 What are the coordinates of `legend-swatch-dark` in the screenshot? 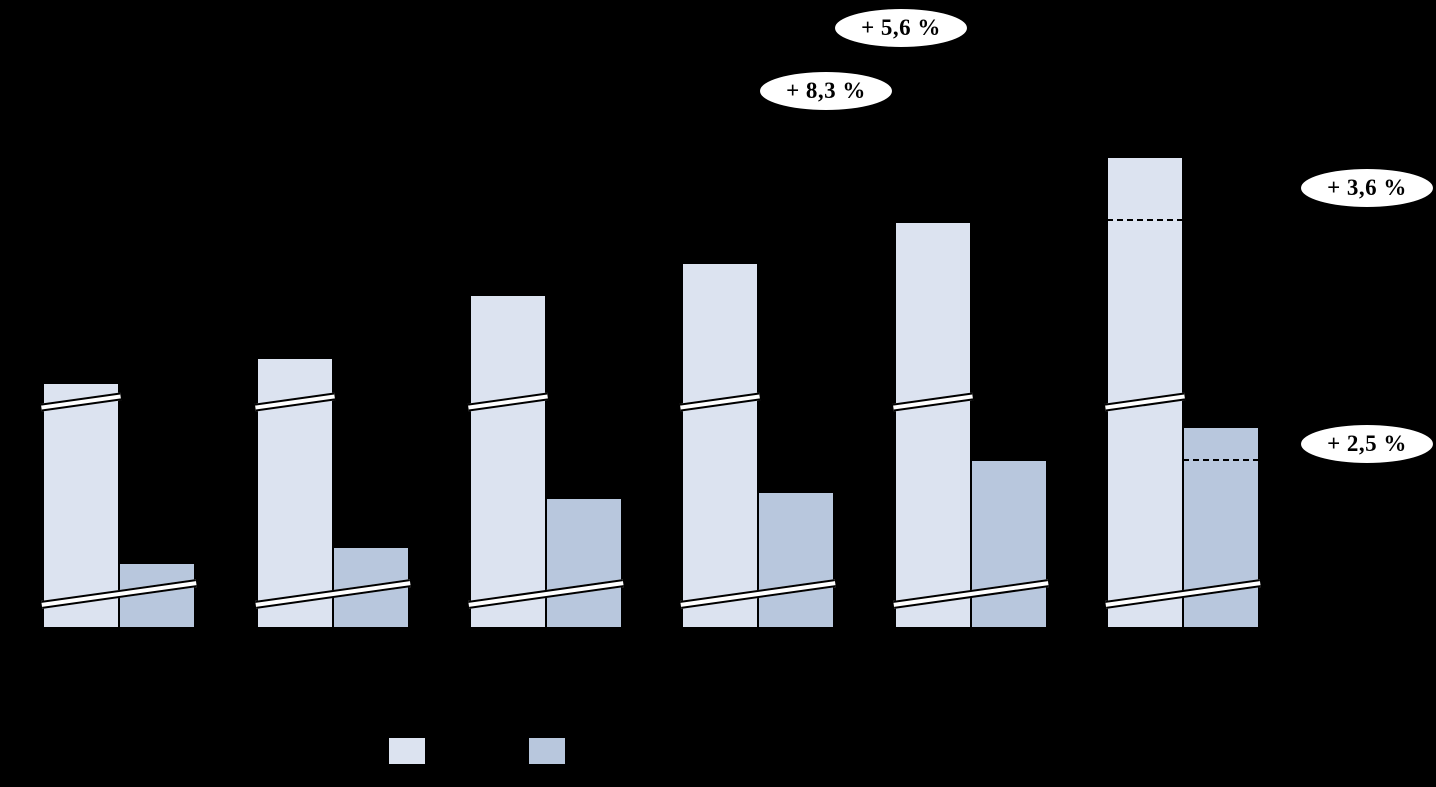 It's located at (547, 751).